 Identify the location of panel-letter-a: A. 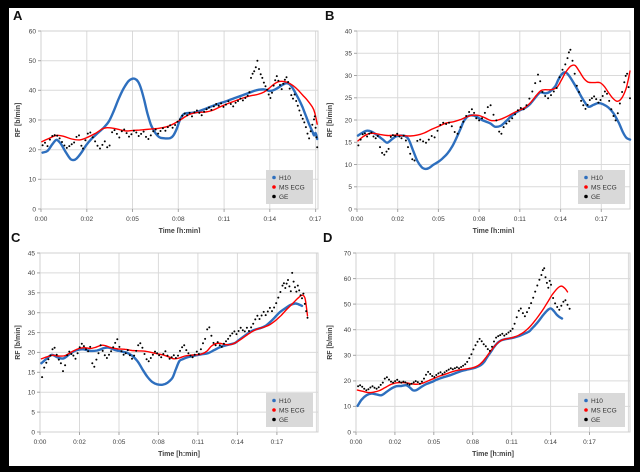
(18, 15).